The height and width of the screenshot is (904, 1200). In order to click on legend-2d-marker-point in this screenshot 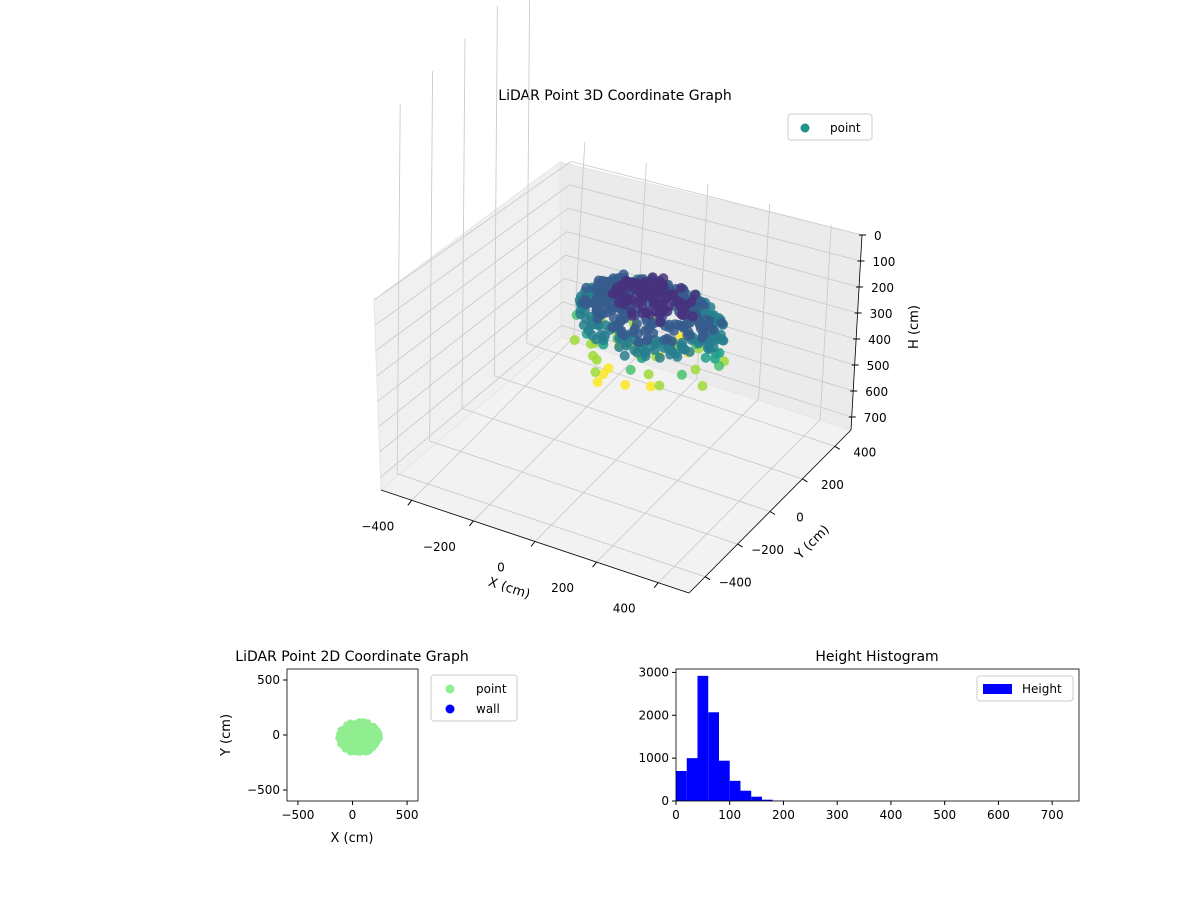, I will do `click(450, 689)`.